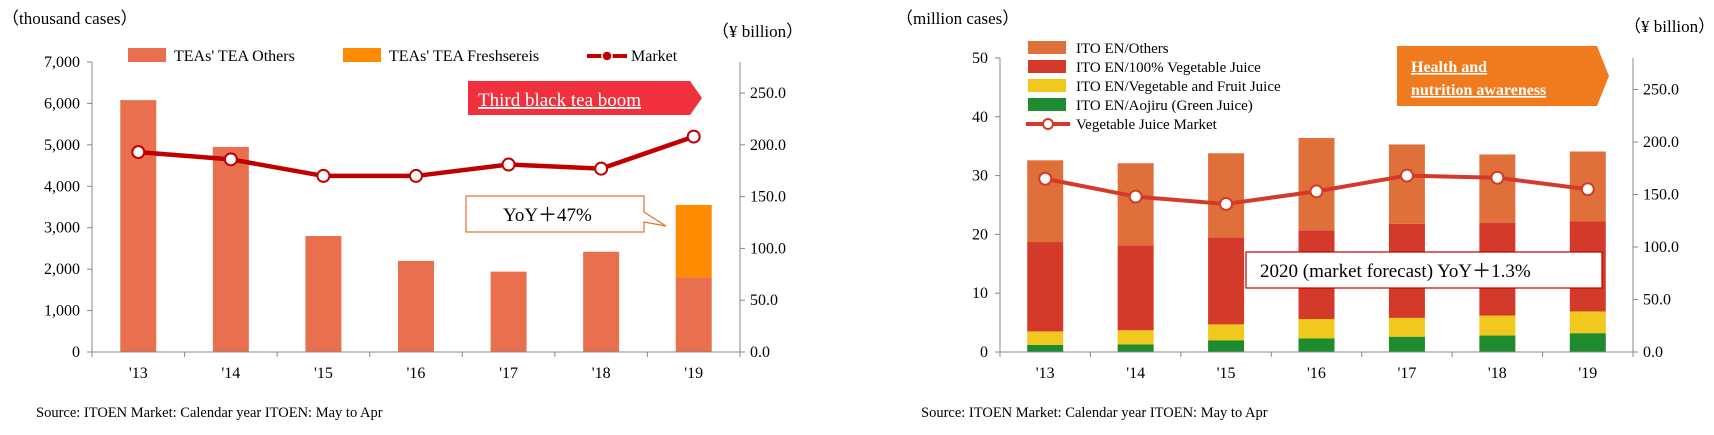 The image size is (1714, 435). What do you see at coordinates (1168, 68) in the screenshot?
I see `legend-label-ito-en-100-vegetable-juice: ITO EN/100% Vegetable Juice` at bounding box center [1168, 68].